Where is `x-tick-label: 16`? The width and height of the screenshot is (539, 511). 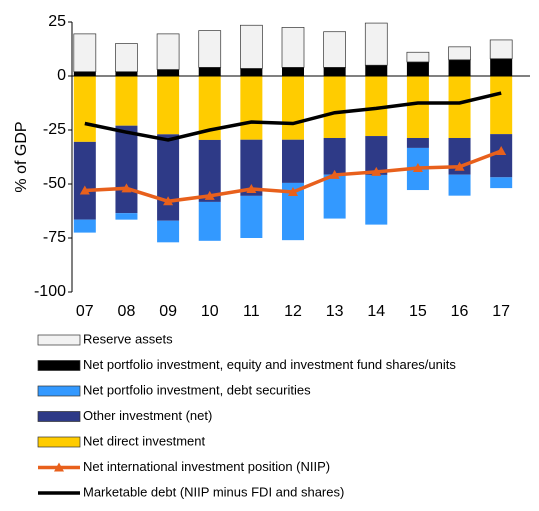 x-tick-label: 16 is located at coordinates (460, 311).